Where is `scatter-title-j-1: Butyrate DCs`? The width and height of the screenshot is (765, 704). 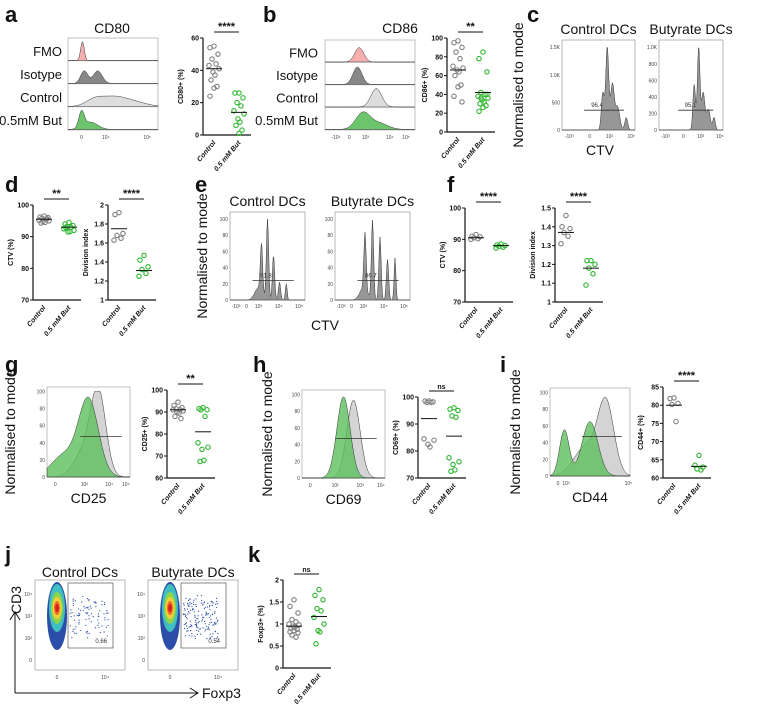 scatter-title-j-1: Butyrate DCs is located at coordinates (192, 572).